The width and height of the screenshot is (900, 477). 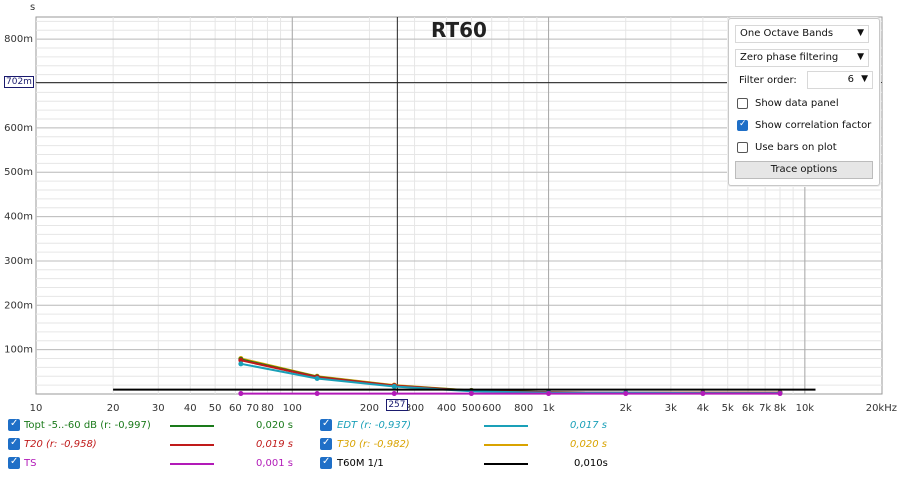 What do you see at coordinates (369, 407) in the screenshot?
I see `x-tick-label: 200` at bounding box center [369, 407].